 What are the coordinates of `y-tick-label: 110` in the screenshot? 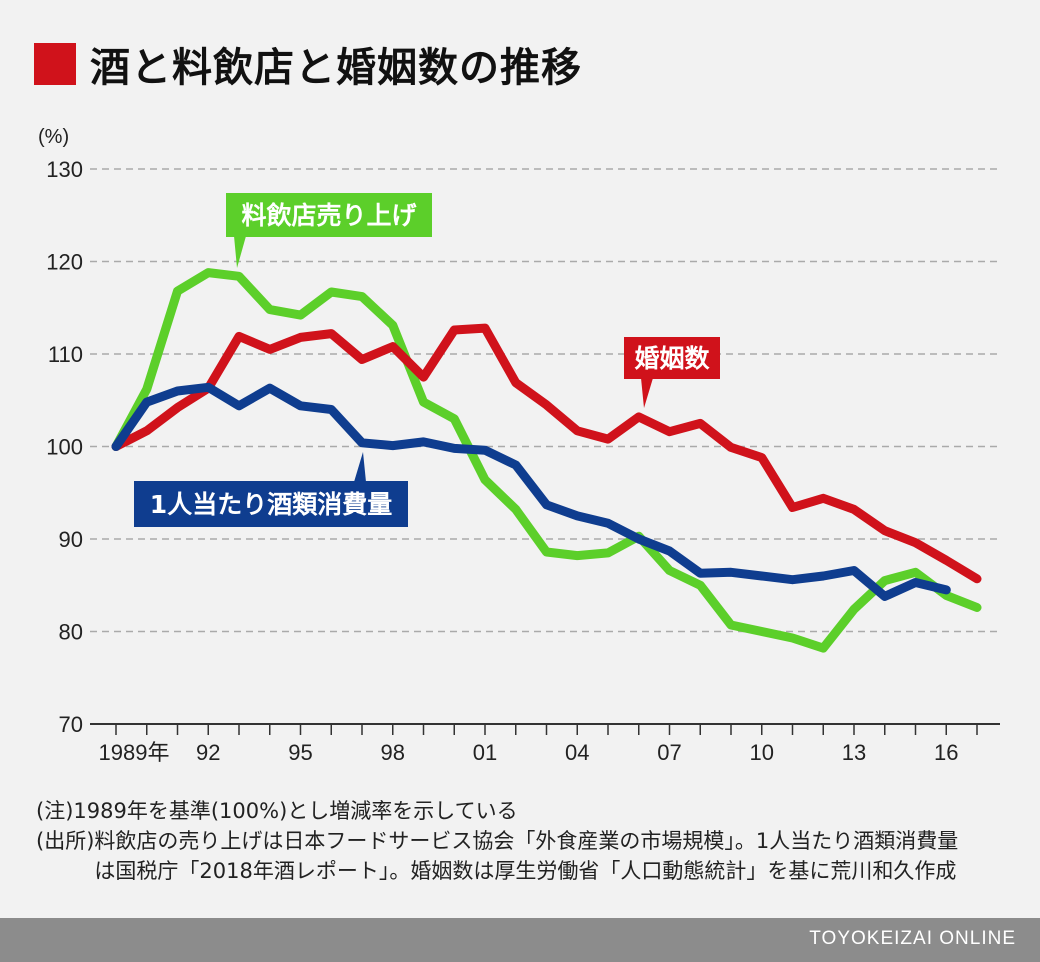 It's located at (65, 354).